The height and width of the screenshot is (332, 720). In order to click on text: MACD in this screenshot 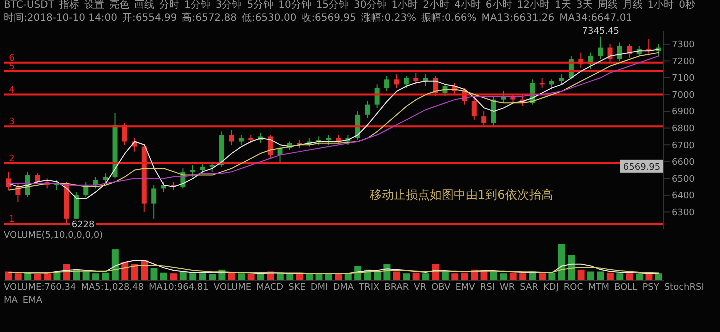, I will do `click(270, 288)`.